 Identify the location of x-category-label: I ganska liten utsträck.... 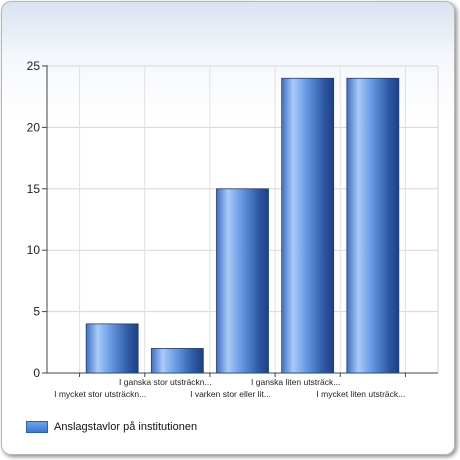
(295, 382).